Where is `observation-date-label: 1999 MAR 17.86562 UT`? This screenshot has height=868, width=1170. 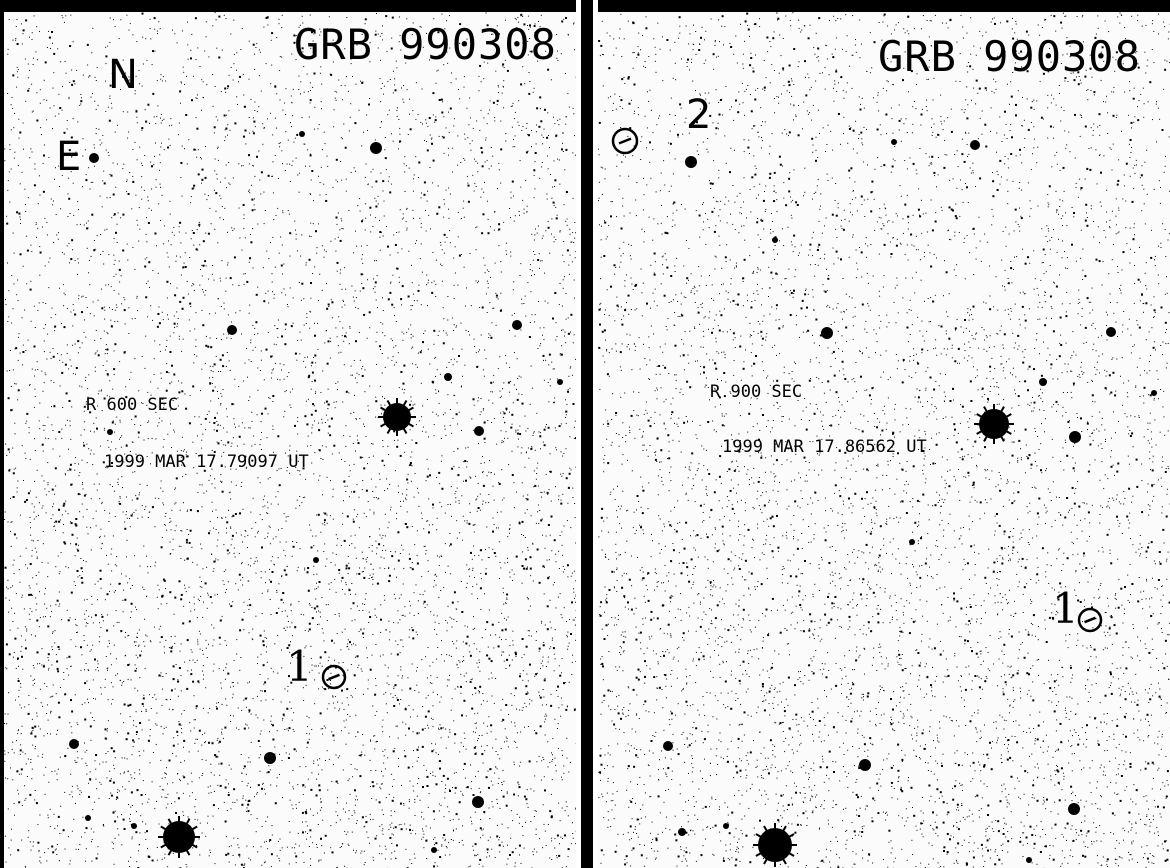 observation-date-label: 1999 MAR 17.86562 UT is located at coordinates (824, 447).